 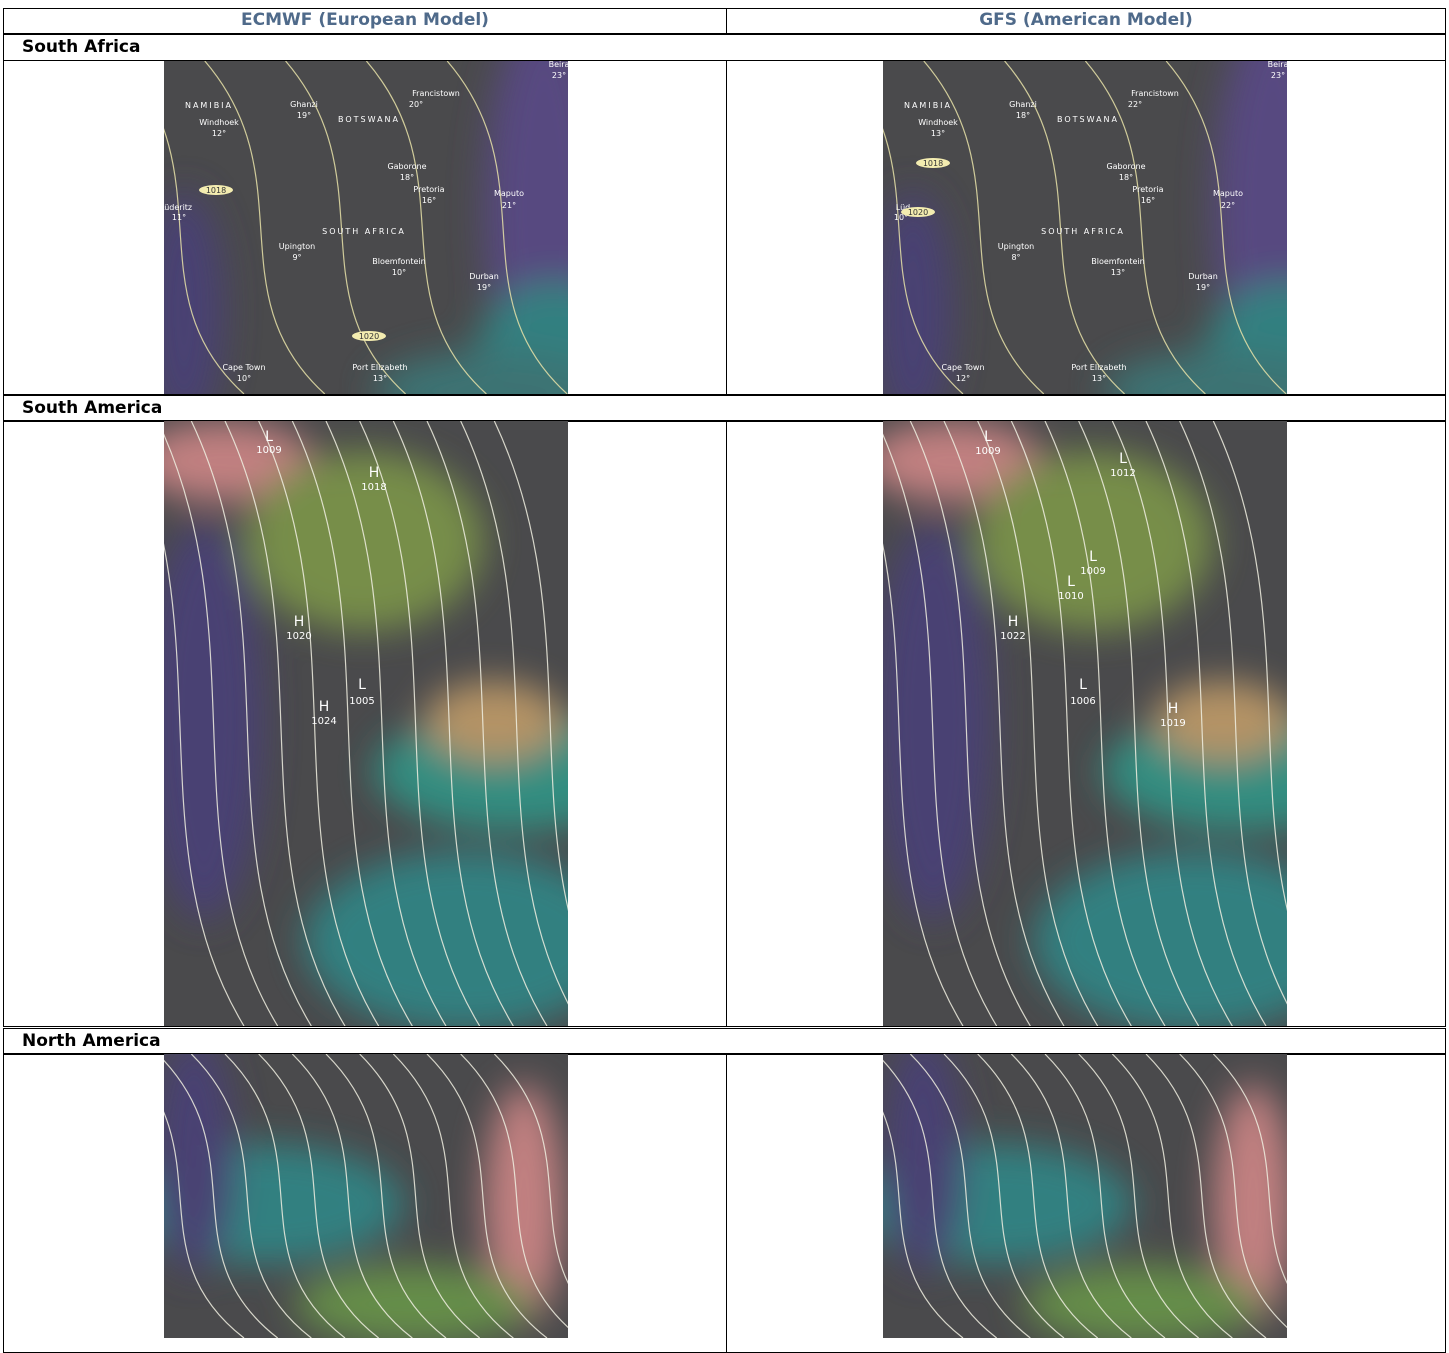 What do you see at coordinates (1098, 367) in the screenshot?
I see `map-label: Port Elizabeth` at bounding box center [1098, 367].